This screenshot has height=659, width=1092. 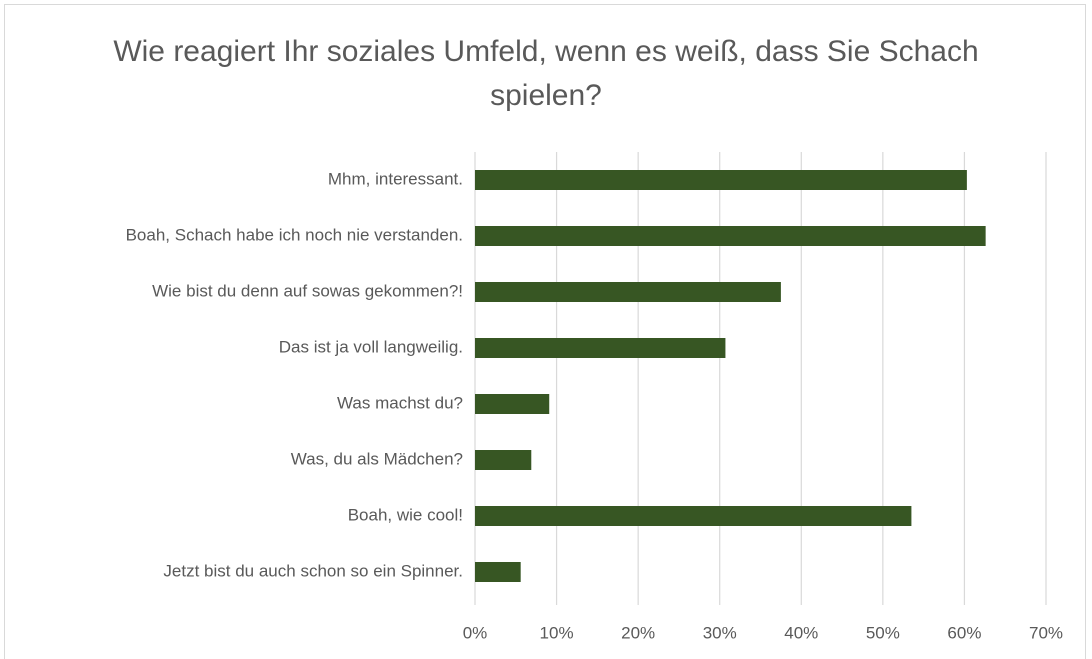 What do you see at coordinates (557, 632) in the screenshot?
I see `x-tick-label: 10%` at bounding box center [557, 632].